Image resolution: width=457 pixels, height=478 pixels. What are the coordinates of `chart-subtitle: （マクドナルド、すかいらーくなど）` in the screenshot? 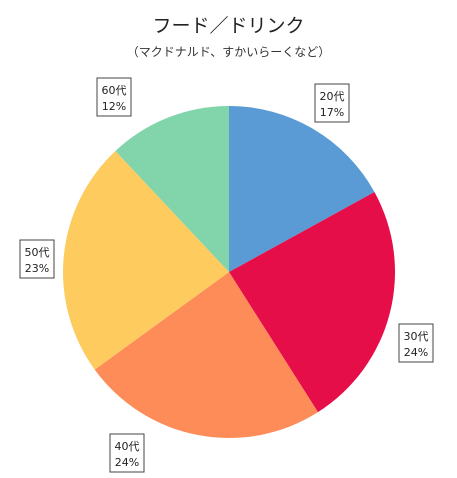 It's located at (228, 52).